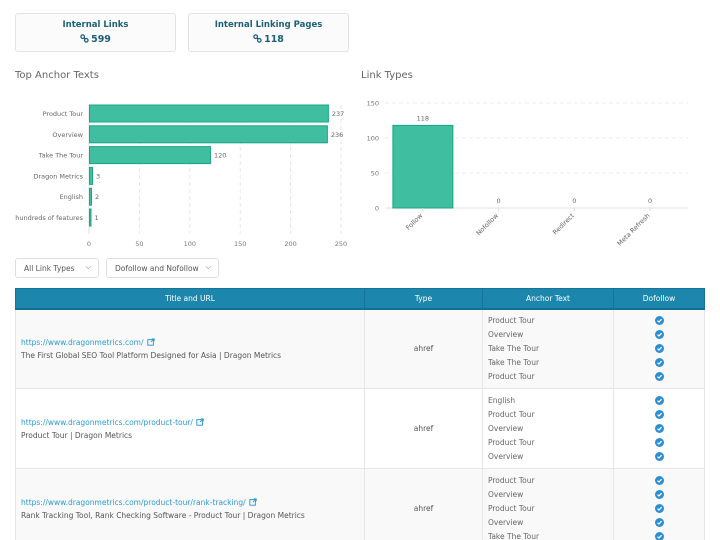 This screenshot has width=720, height=540. I want to click on category-label: Product Tour, so click(63, 114).